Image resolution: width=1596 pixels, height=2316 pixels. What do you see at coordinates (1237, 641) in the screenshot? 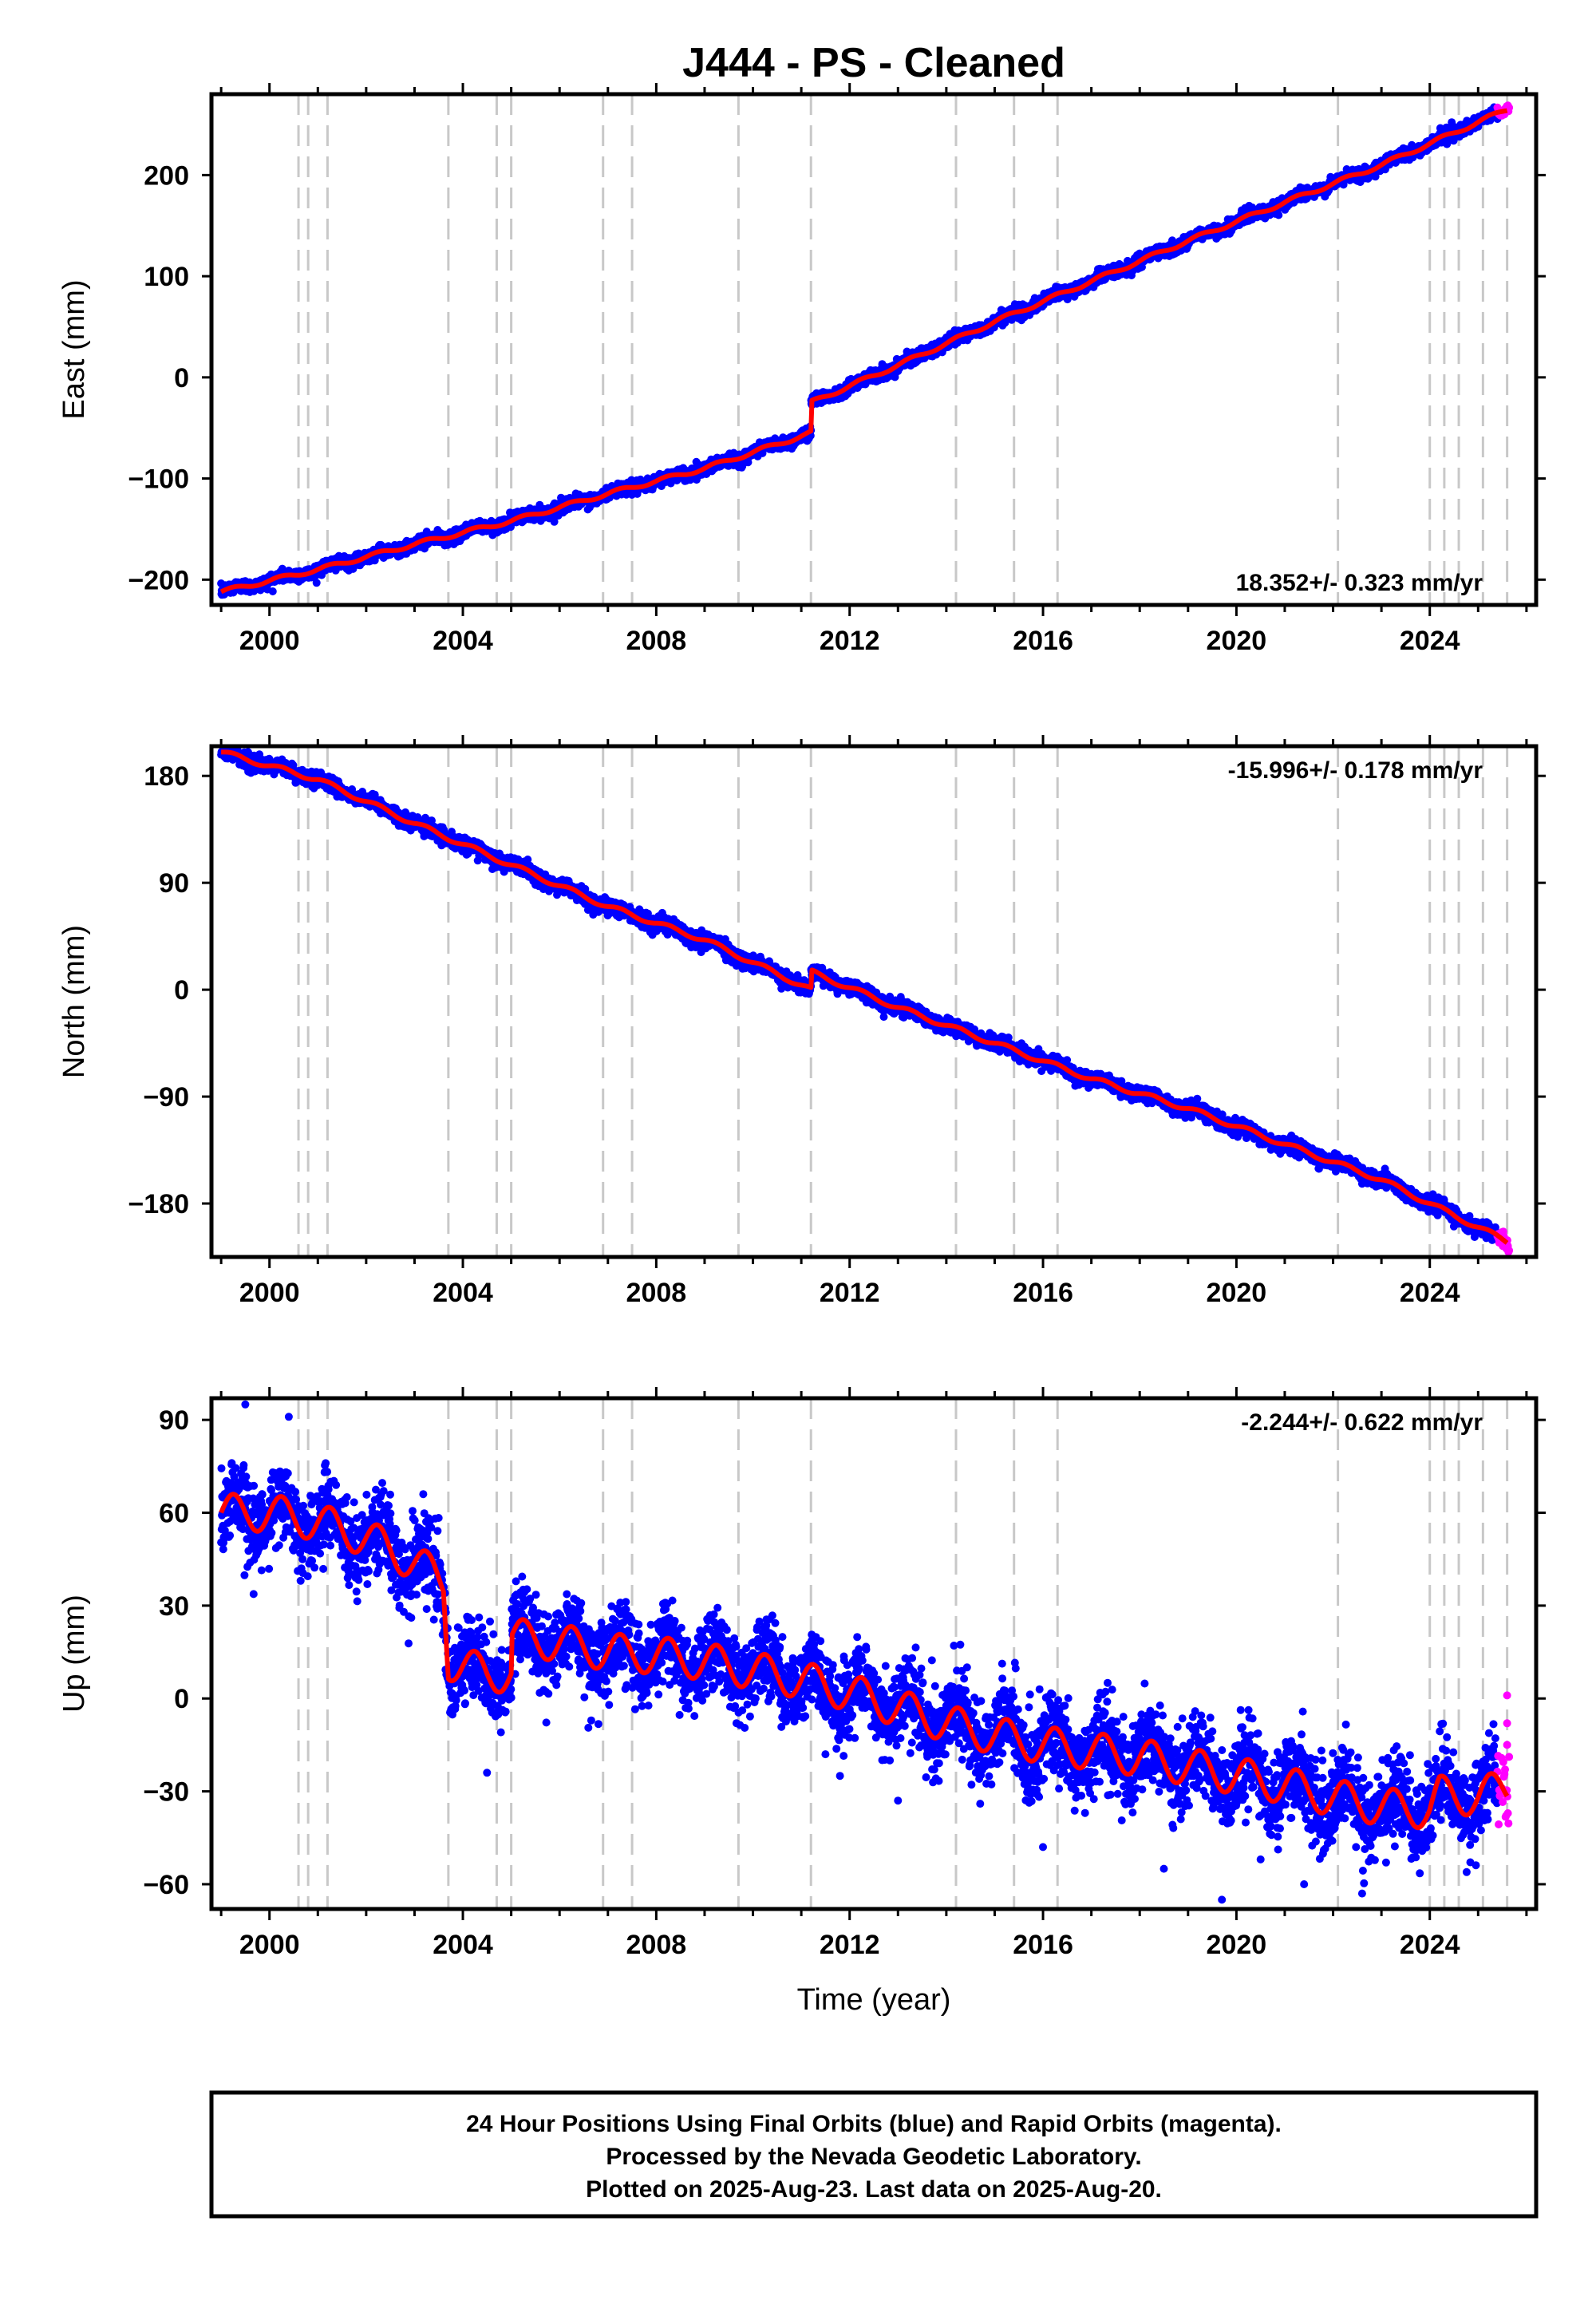
I see `x-tick-label: 2020` at bounding box center [1237, 641].